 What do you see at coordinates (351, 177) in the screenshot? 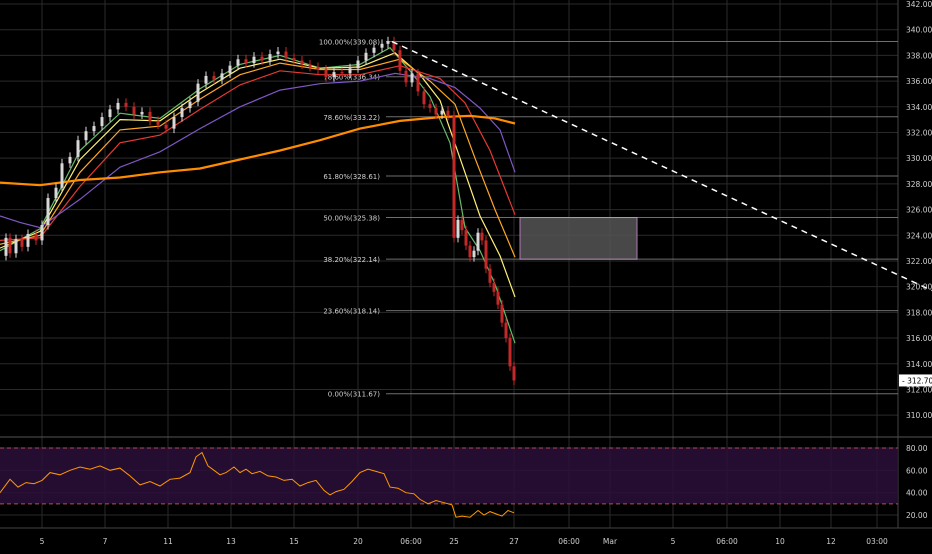
I see `fib-label-3: 61.80%(328.61)` at bounding box center [351, 177].